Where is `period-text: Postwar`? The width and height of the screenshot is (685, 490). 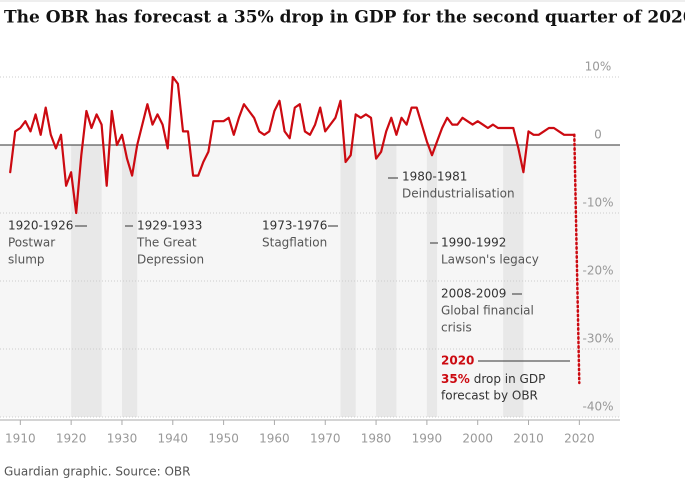 period-text: Postwar is located at coordinates (31, 243).